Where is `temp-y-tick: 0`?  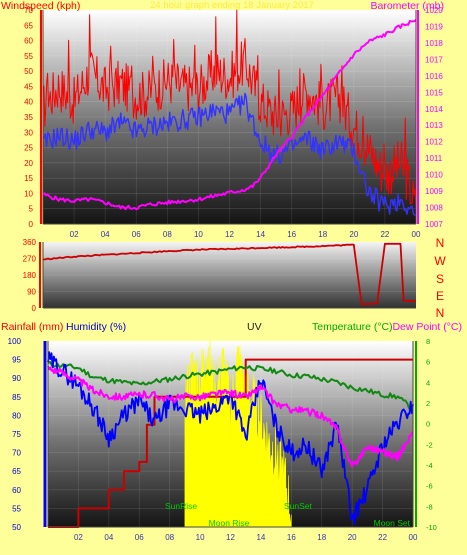 temp-y-tick: 0 is located at coordinates (428, 424).